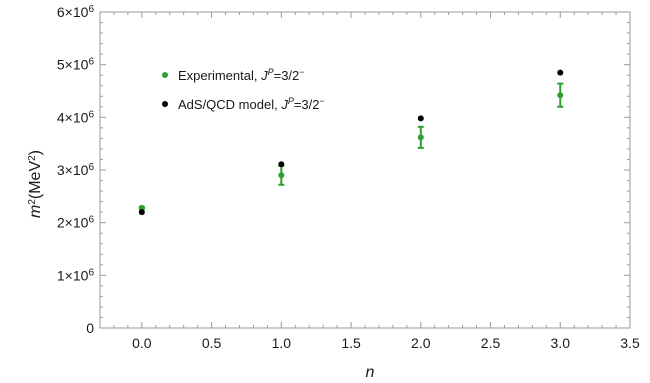 The image size is (650, 383). Describe the element at coordinates (630, 343) in the screenshot. I see `x-tick-label: 3.5` at that location.